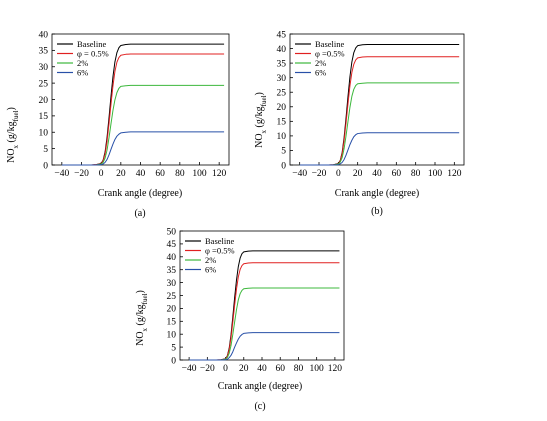 The width and height of the screenshot is (547, 421). What do you see at coordinates (377, 193) in the screenshot?
I see `x-axis-label-b: Crank angle (degree)` at bounding box center [377, 193].